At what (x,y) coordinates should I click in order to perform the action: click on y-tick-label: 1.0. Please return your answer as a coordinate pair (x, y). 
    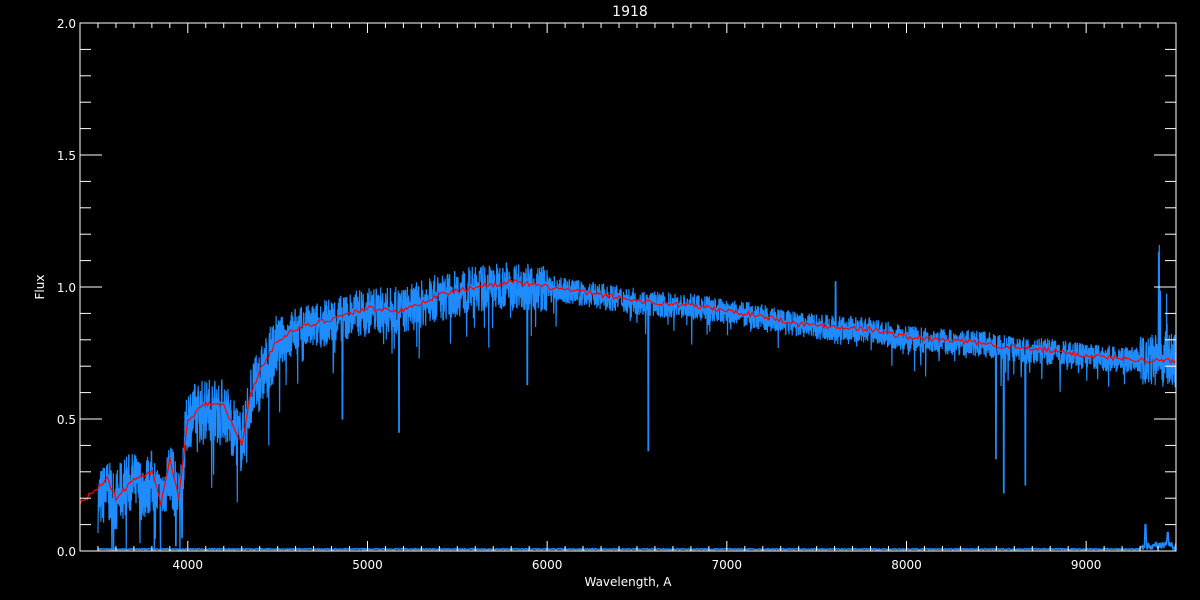
    Looking at the image, I should click on (66, 288).